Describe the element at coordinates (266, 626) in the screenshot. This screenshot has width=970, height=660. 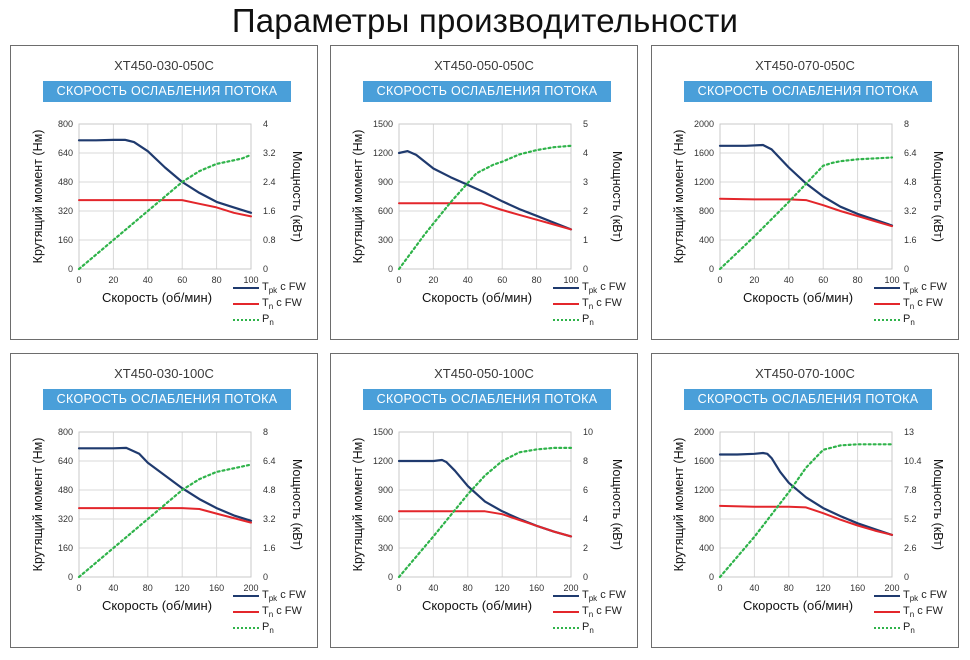
I see `legend-symbol: P` at that location.